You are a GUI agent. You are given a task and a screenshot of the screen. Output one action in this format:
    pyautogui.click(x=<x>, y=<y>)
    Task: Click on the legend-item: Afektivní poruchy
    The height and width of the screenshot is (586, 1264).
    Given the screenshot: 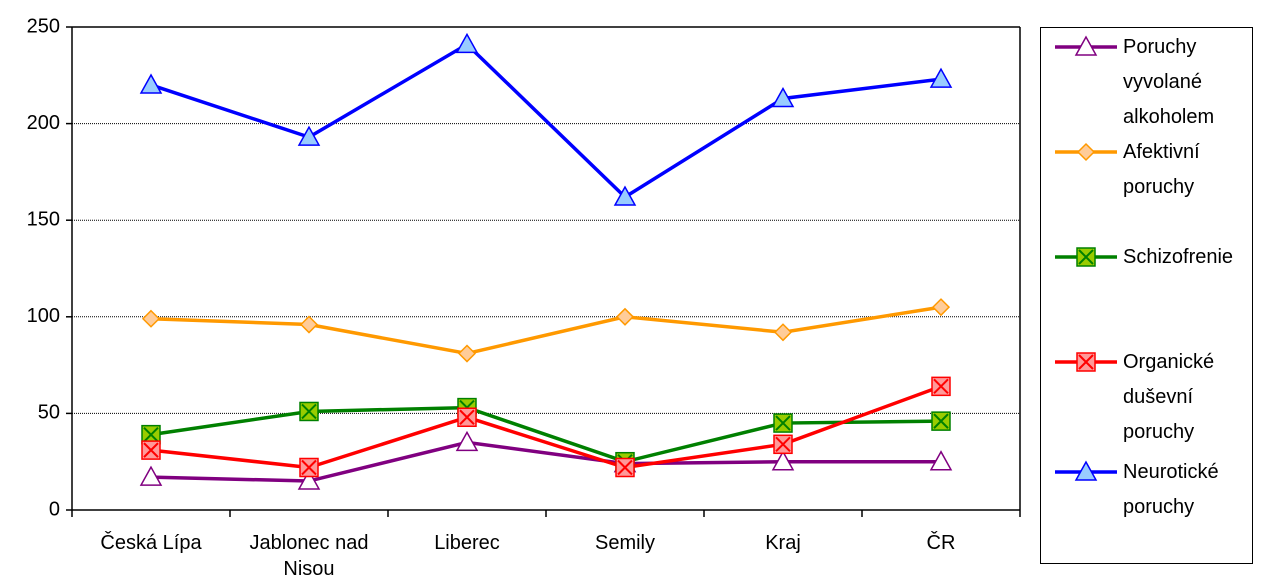 What is the action you would take?
    pyautogui.click(x=1147, y=170)
    